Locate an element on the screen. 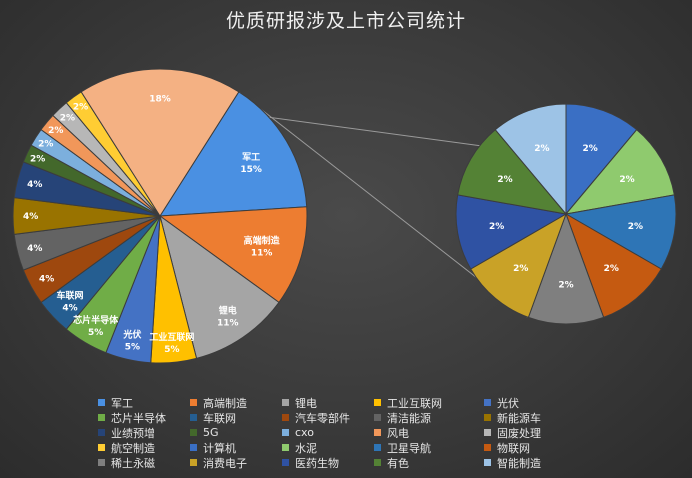 The width and height of the screenshot is (692, 478). slice-value-label-e5b7a5e4b89ae4ba92e88194e7bd91: 5% is located at coordinates (171, 350).